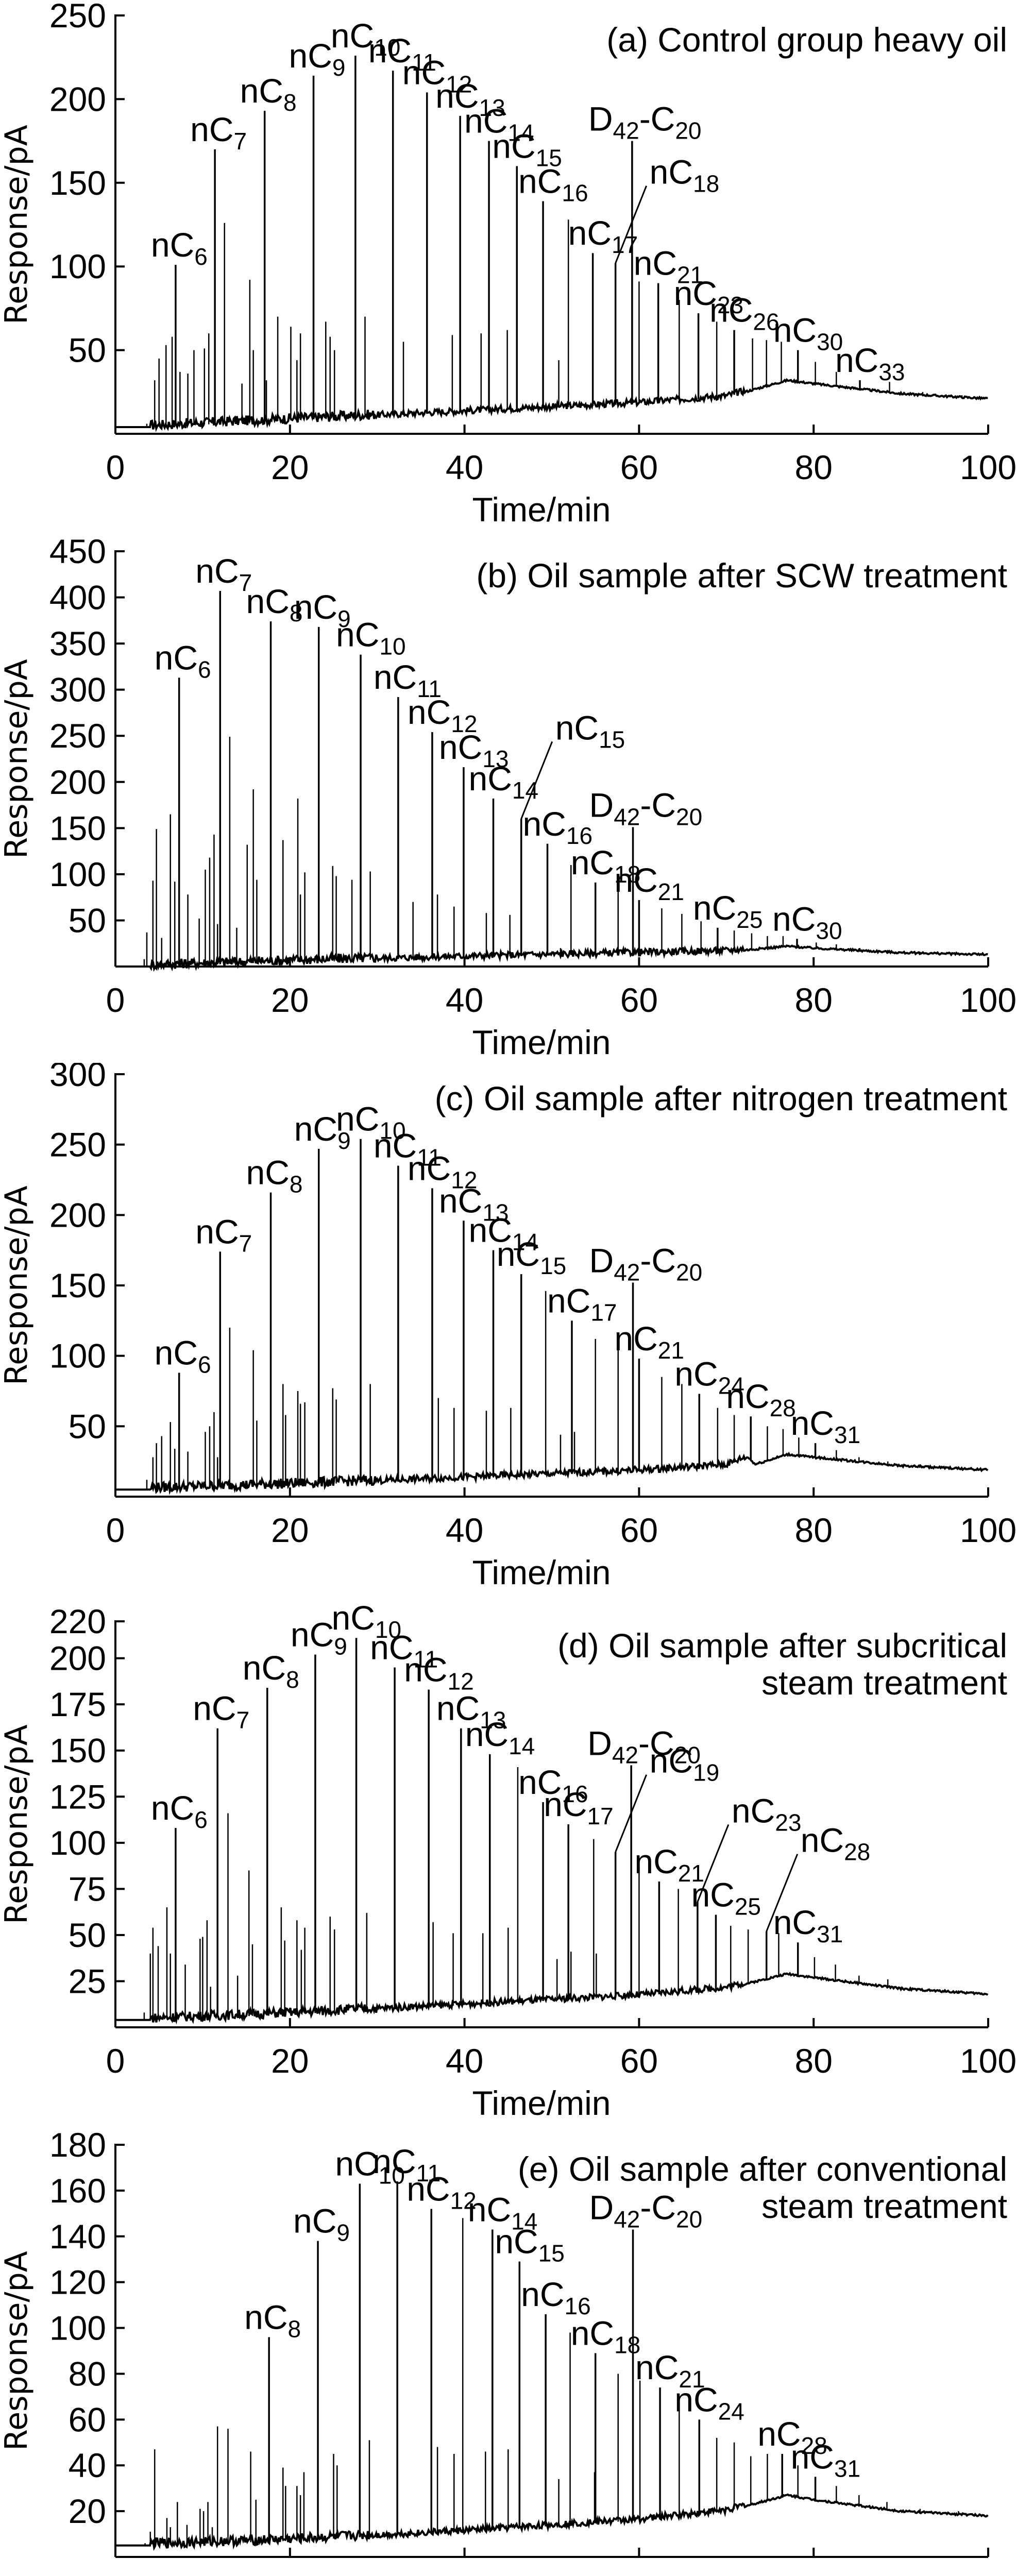 The width and height of the screenshot is (1016, 2576). I want to click on y-tick-label: 125, so click(77, 1796).